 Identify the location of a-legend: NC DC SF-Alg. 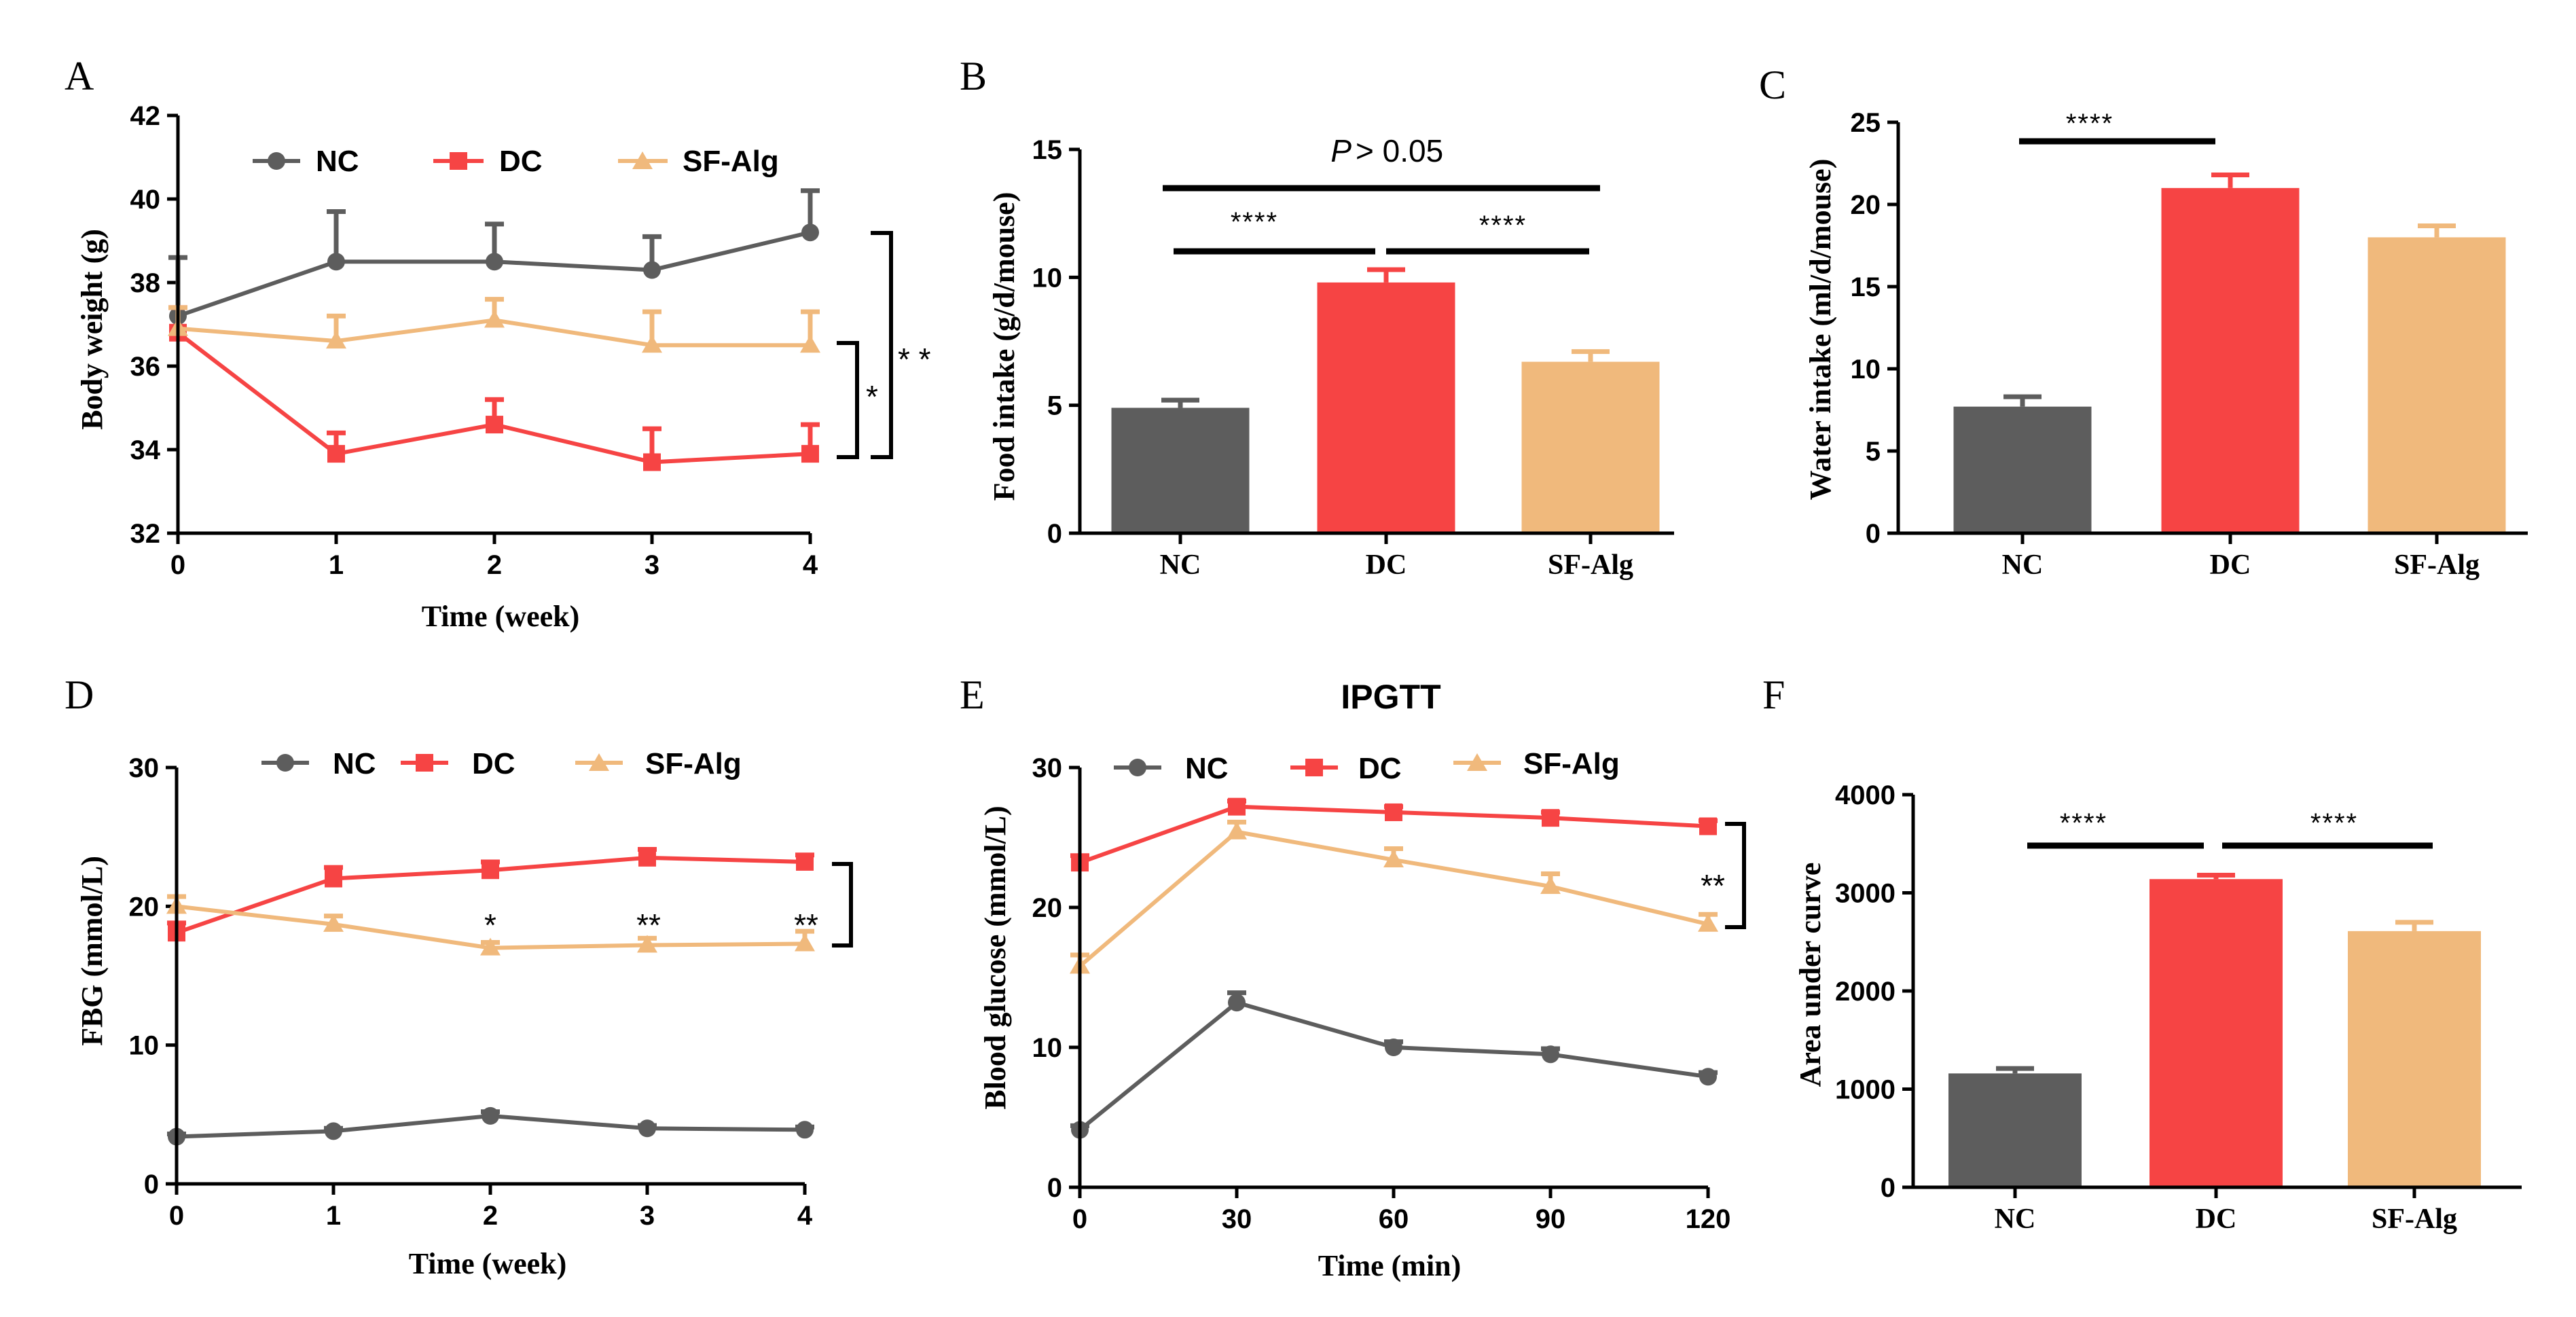
(516, 161).